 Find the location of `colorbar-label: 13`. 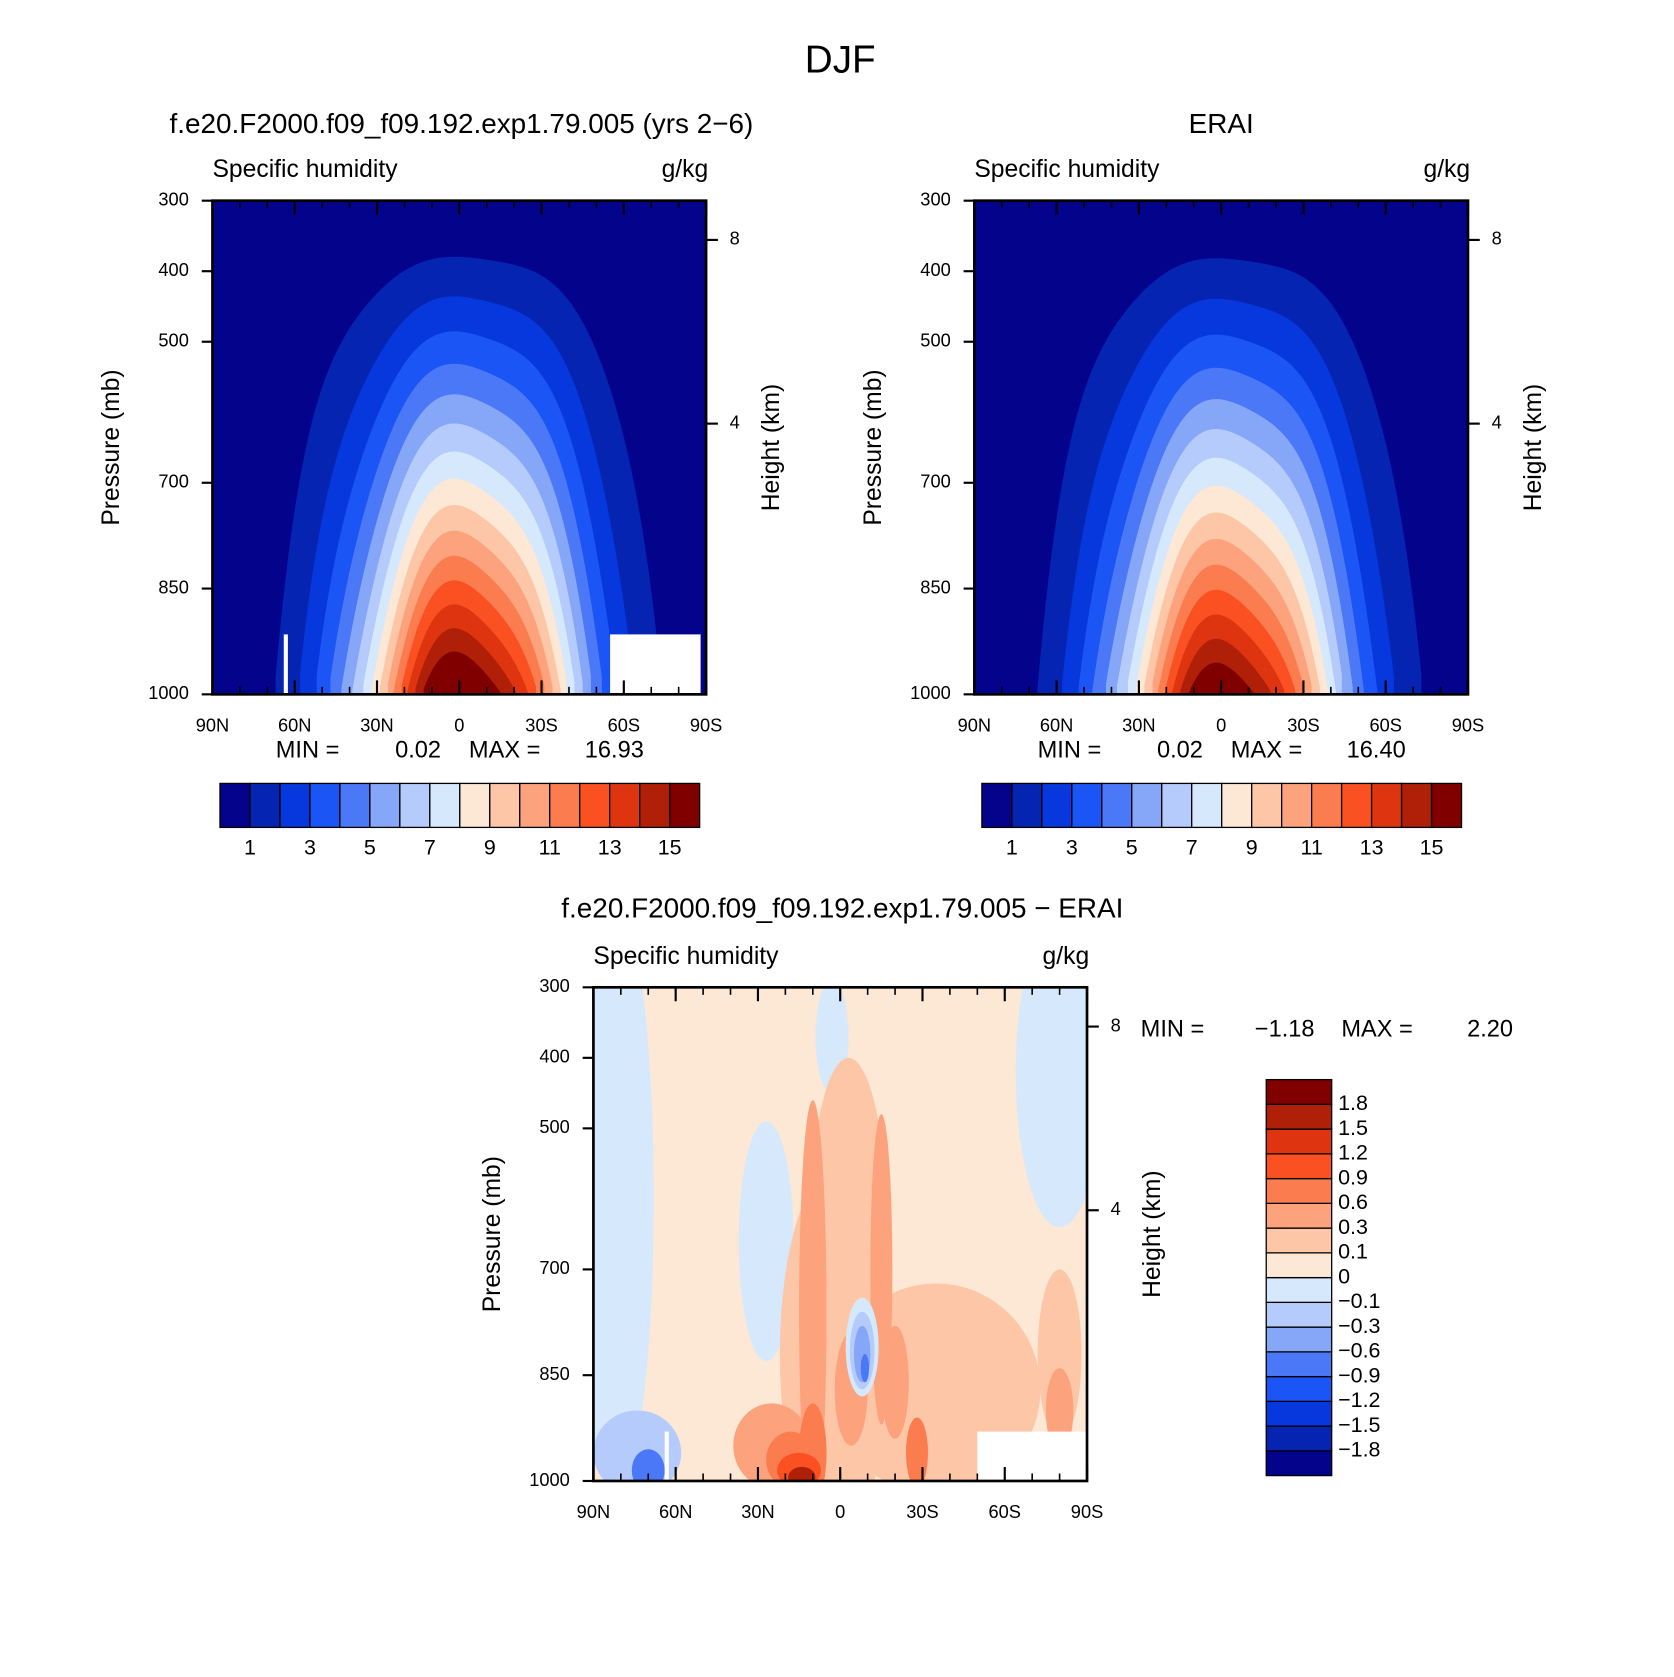

colorbar-label: 13 is located at coordinates (1372, 848).